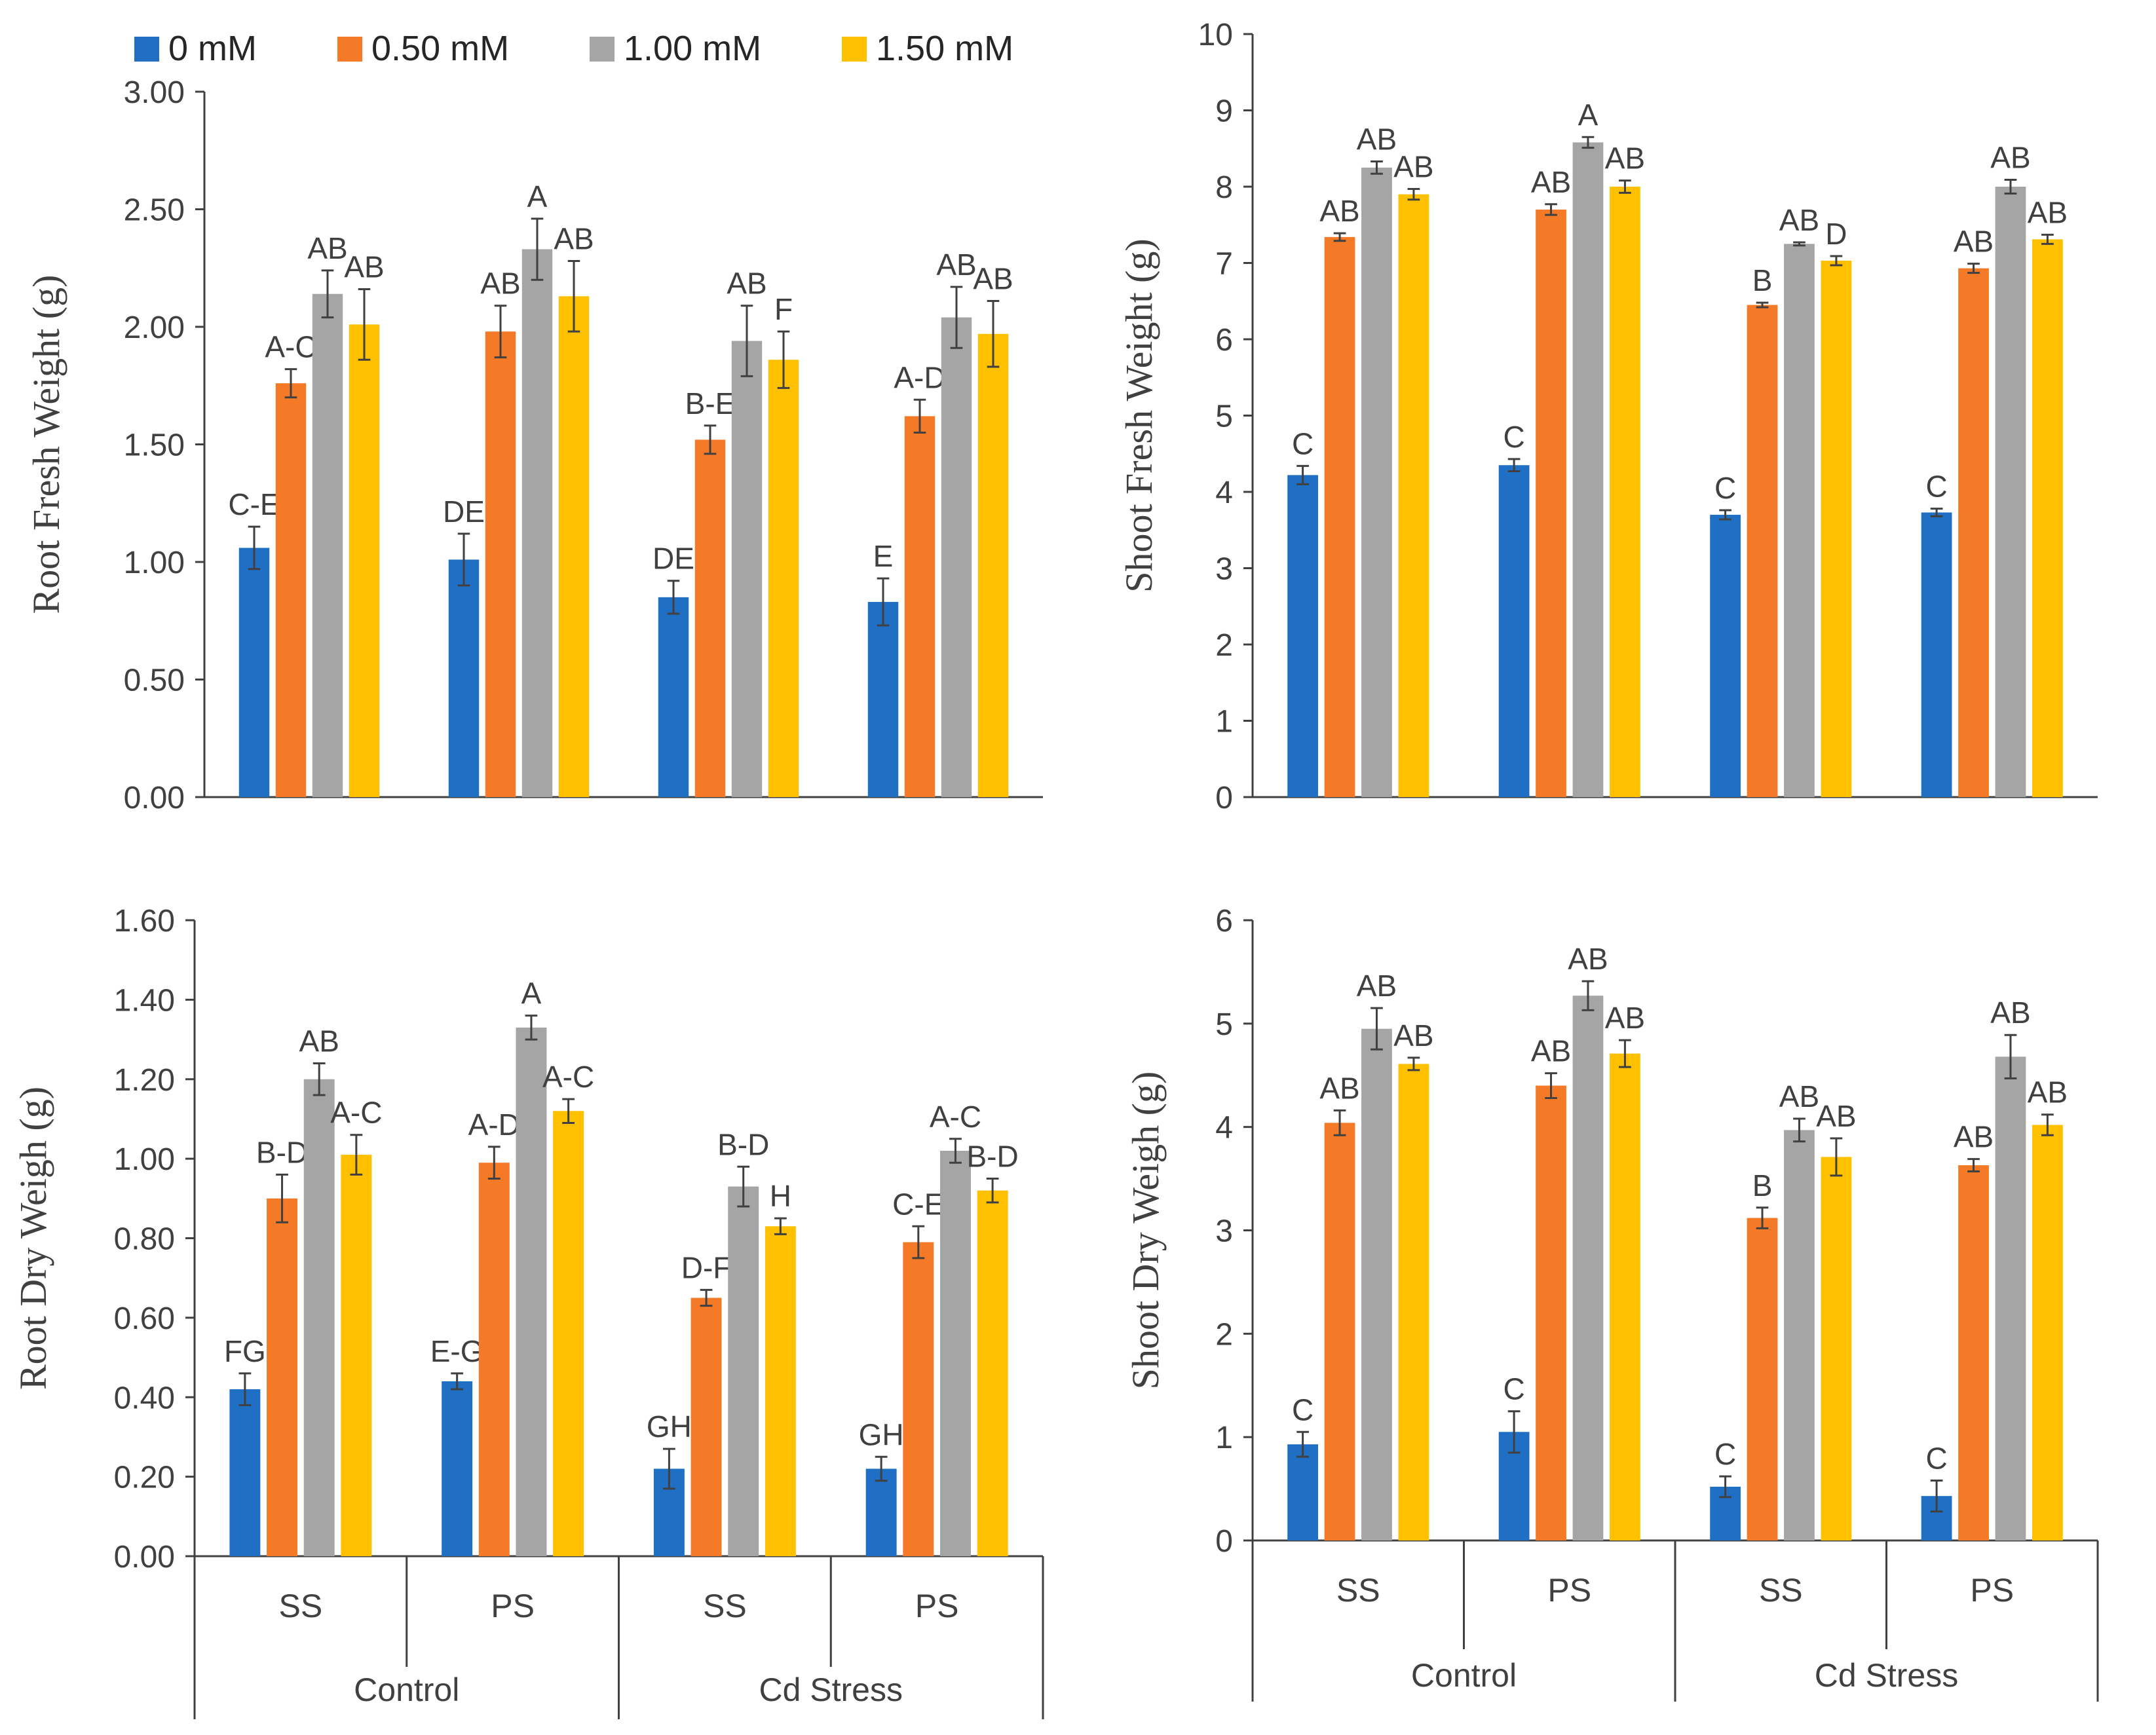 Image resolution: width=2156 pixels, height=1735 pixels. What do you see at coordinates (1836, 234) in the screenshot?
I see `significance-label: D` at bounding box center [1836, 234].